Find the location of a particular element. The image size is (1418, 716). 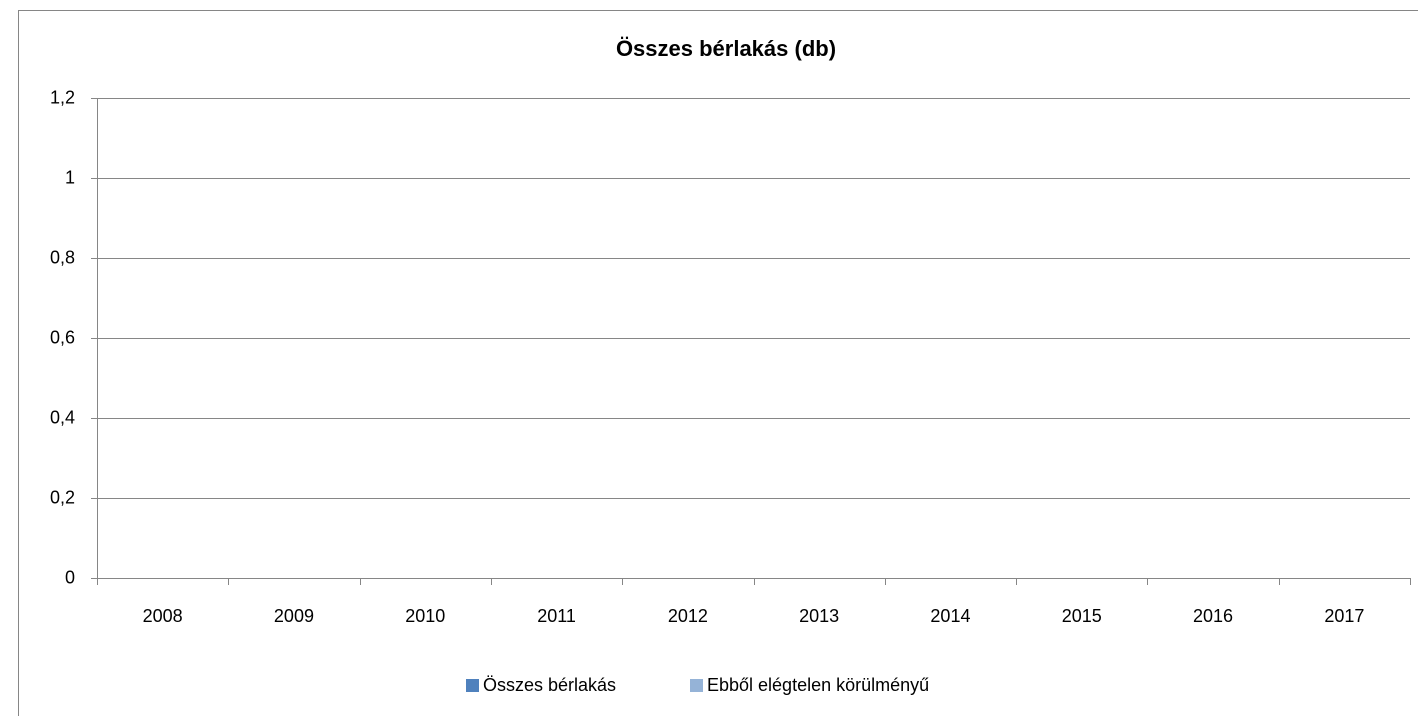

x-tick-label: 2011 is located at coordinates (556, 616).